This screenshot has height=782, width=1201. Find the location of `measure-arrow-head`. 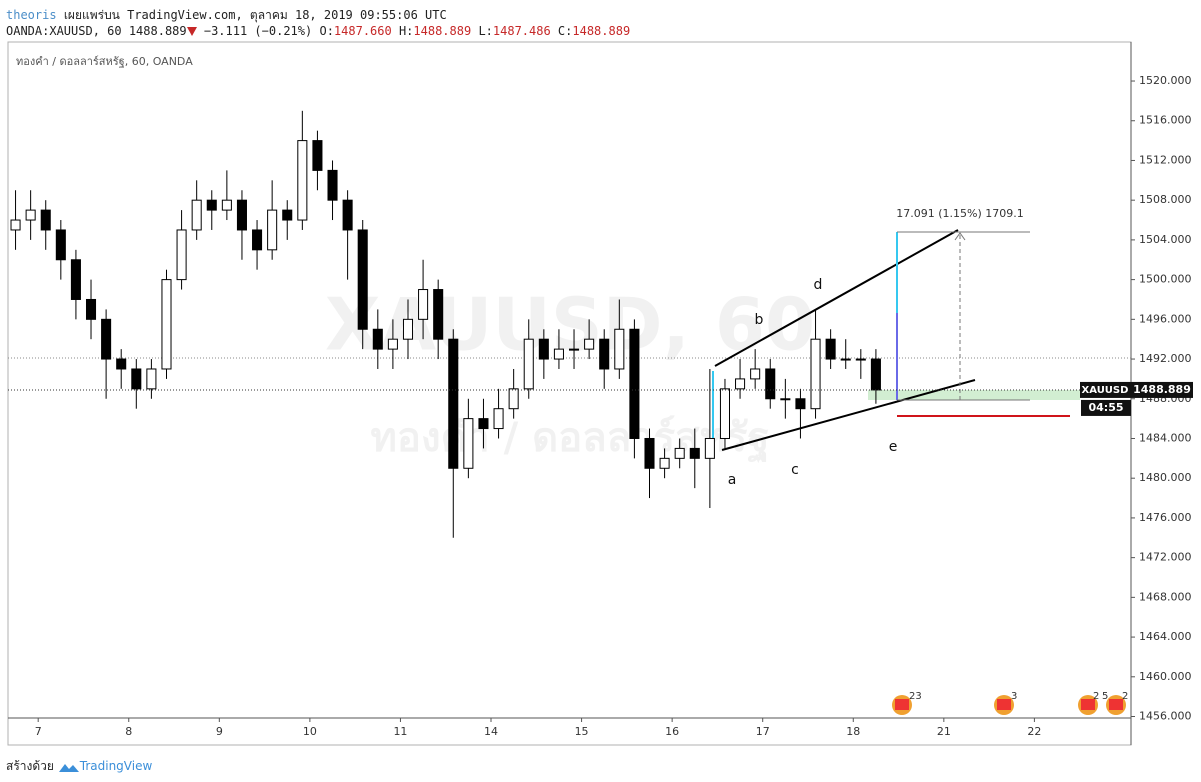

measure-arrow-head is located at coordinates (960, 236).